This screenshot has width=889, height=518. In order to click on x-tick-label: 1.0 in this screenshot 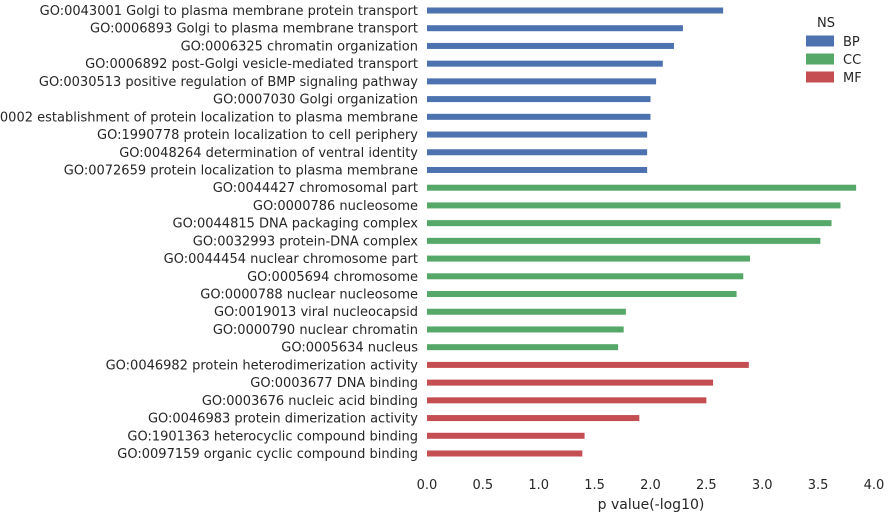, I will do `click(538, 485)`.